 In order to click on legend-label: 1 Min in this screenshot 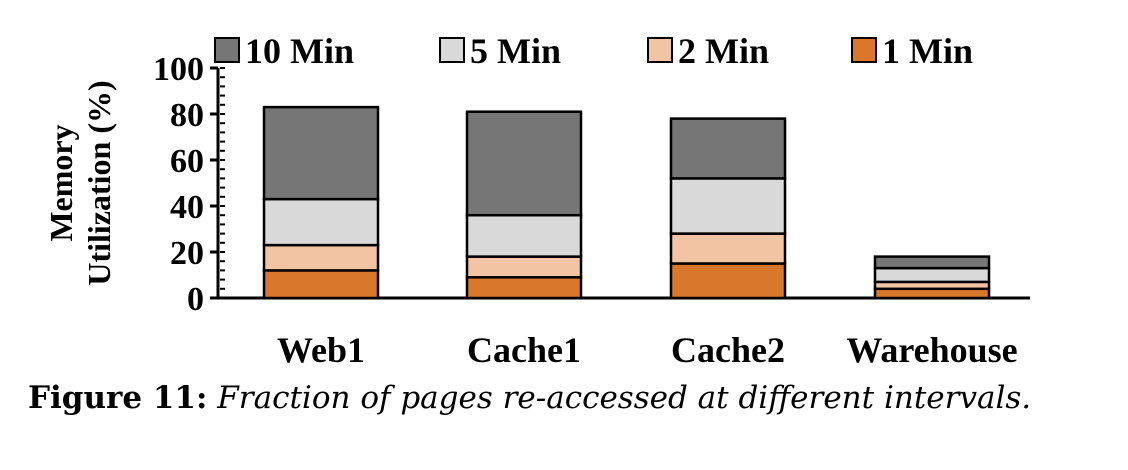, I will do `click(927, 51)`.